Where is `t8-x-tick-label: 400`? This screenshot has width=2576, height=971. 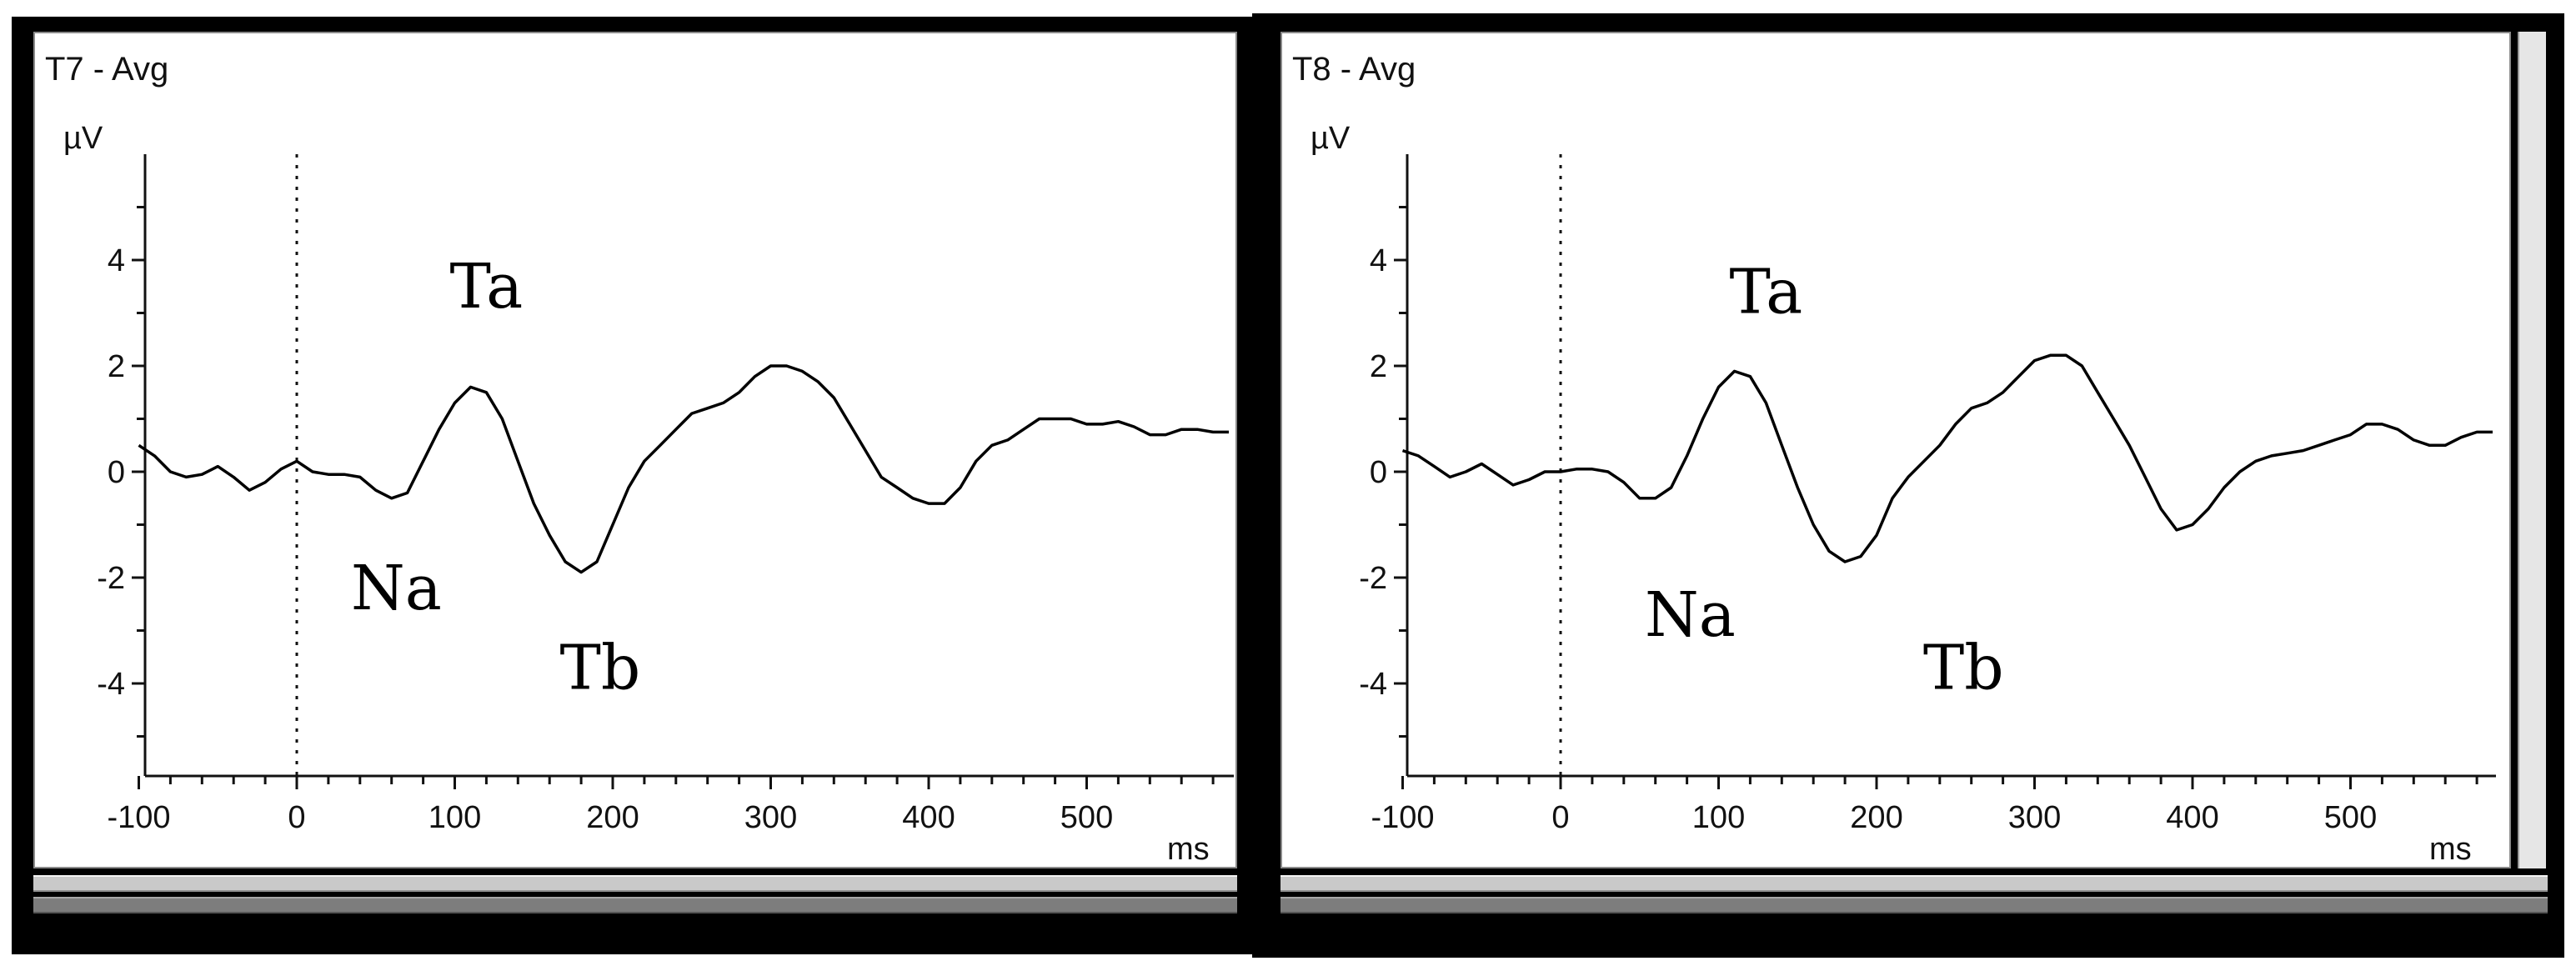
t8-x-tick-label: 400 is located at coordinates (2192, 817).